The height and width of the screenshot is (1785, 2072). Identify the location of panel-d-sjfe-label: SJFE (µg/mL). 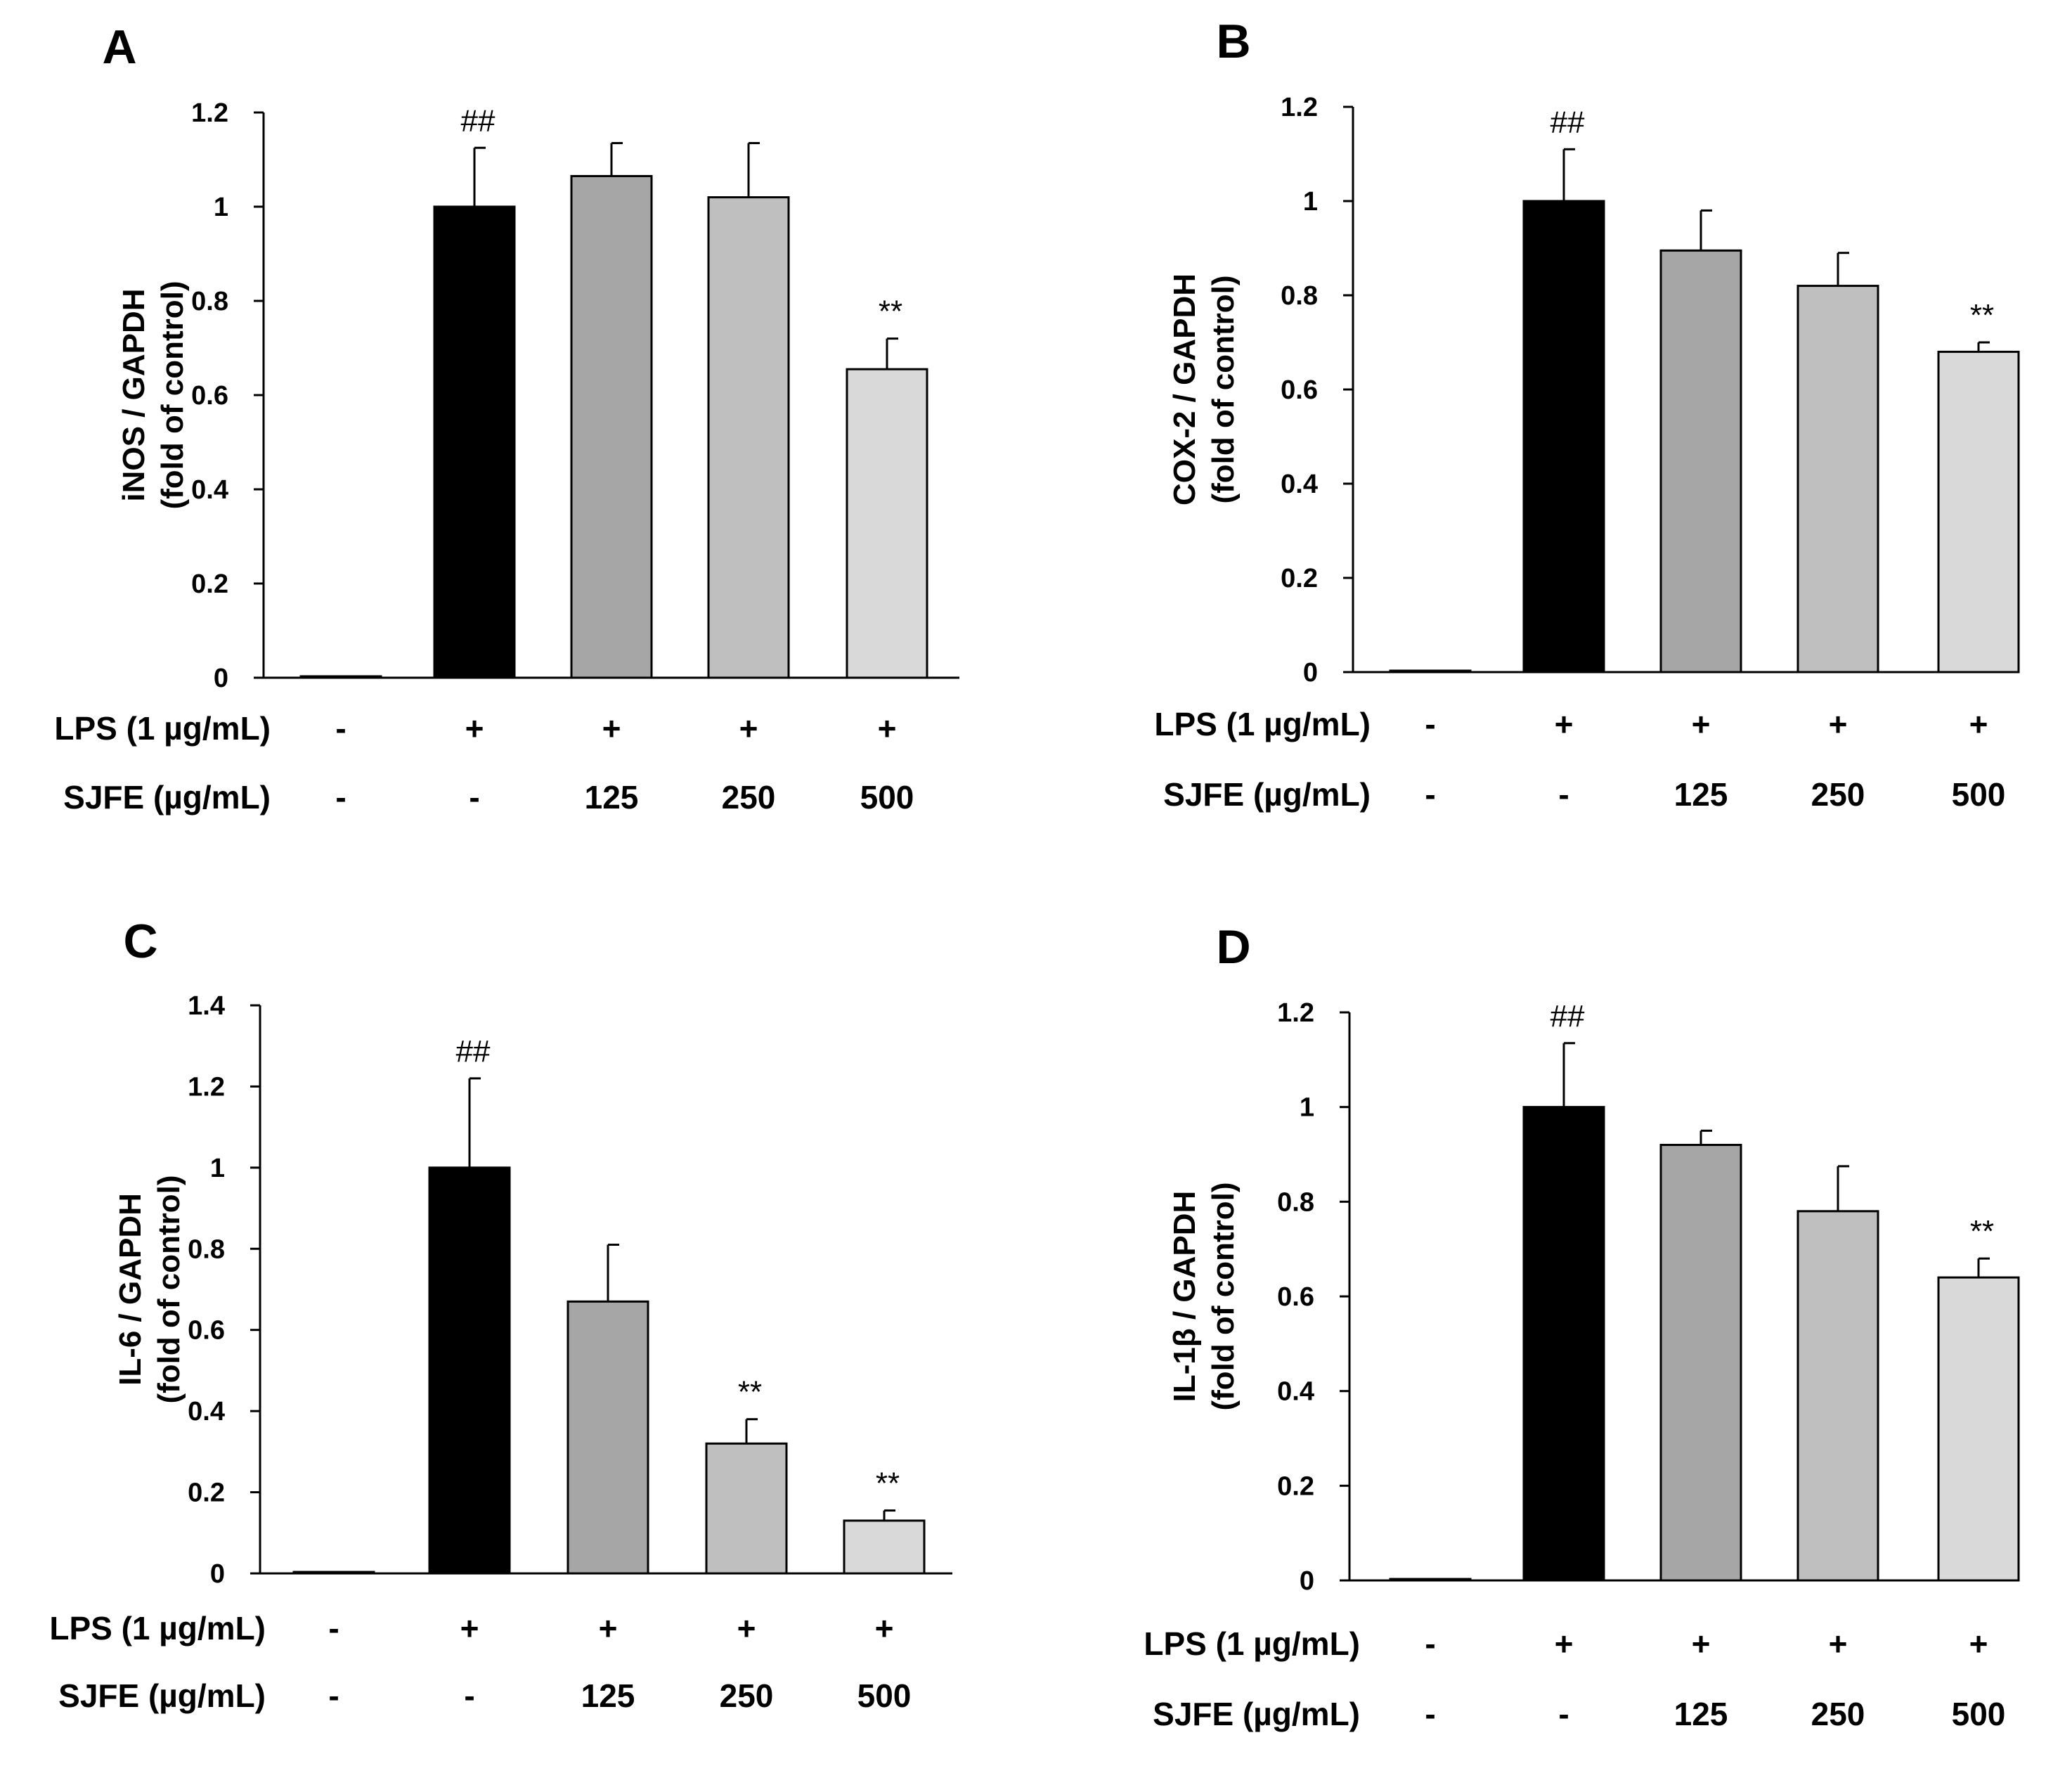
(1256, 1714).